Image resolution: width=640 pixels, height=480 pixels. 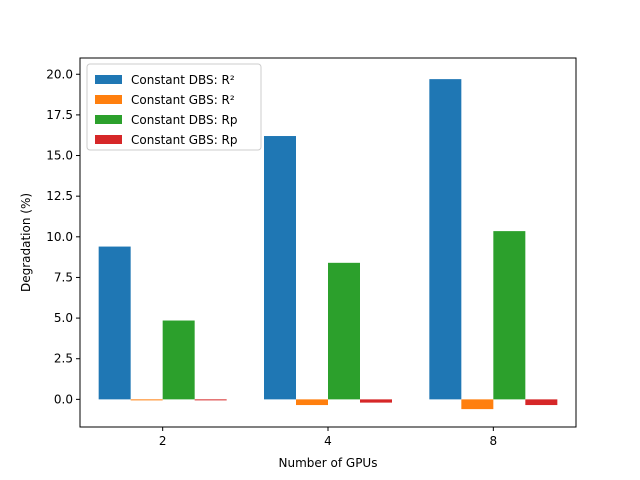 What do you see at coordinates (328, 441) in the screenshot?
I see `x-tick-label: 4` at bounding box center [328, 441].